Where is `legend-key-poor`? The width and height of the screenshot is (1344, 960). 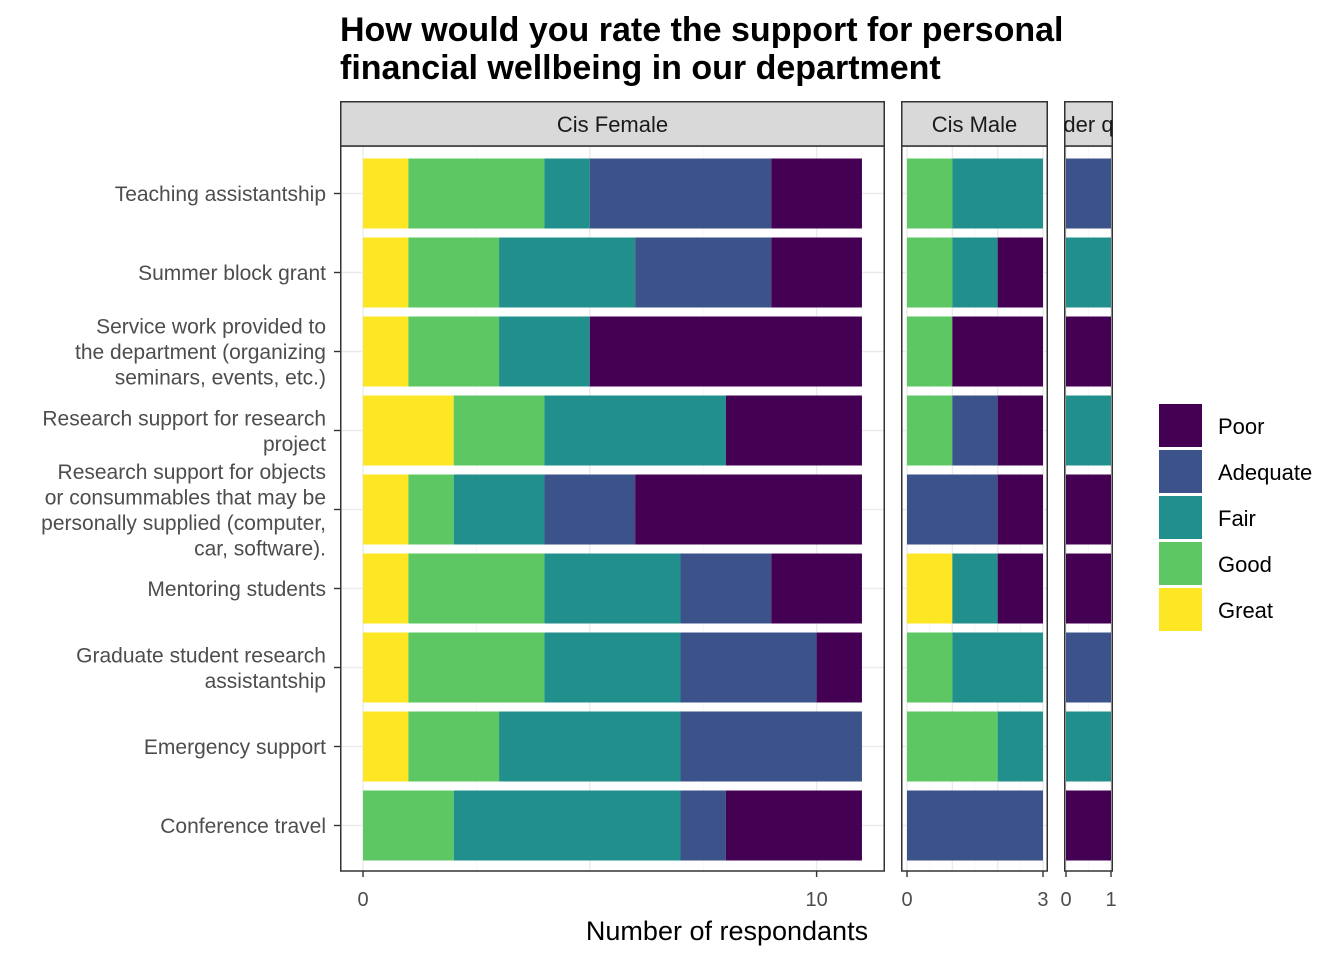
legend-key-poor is located at coordinates (1180, 425).